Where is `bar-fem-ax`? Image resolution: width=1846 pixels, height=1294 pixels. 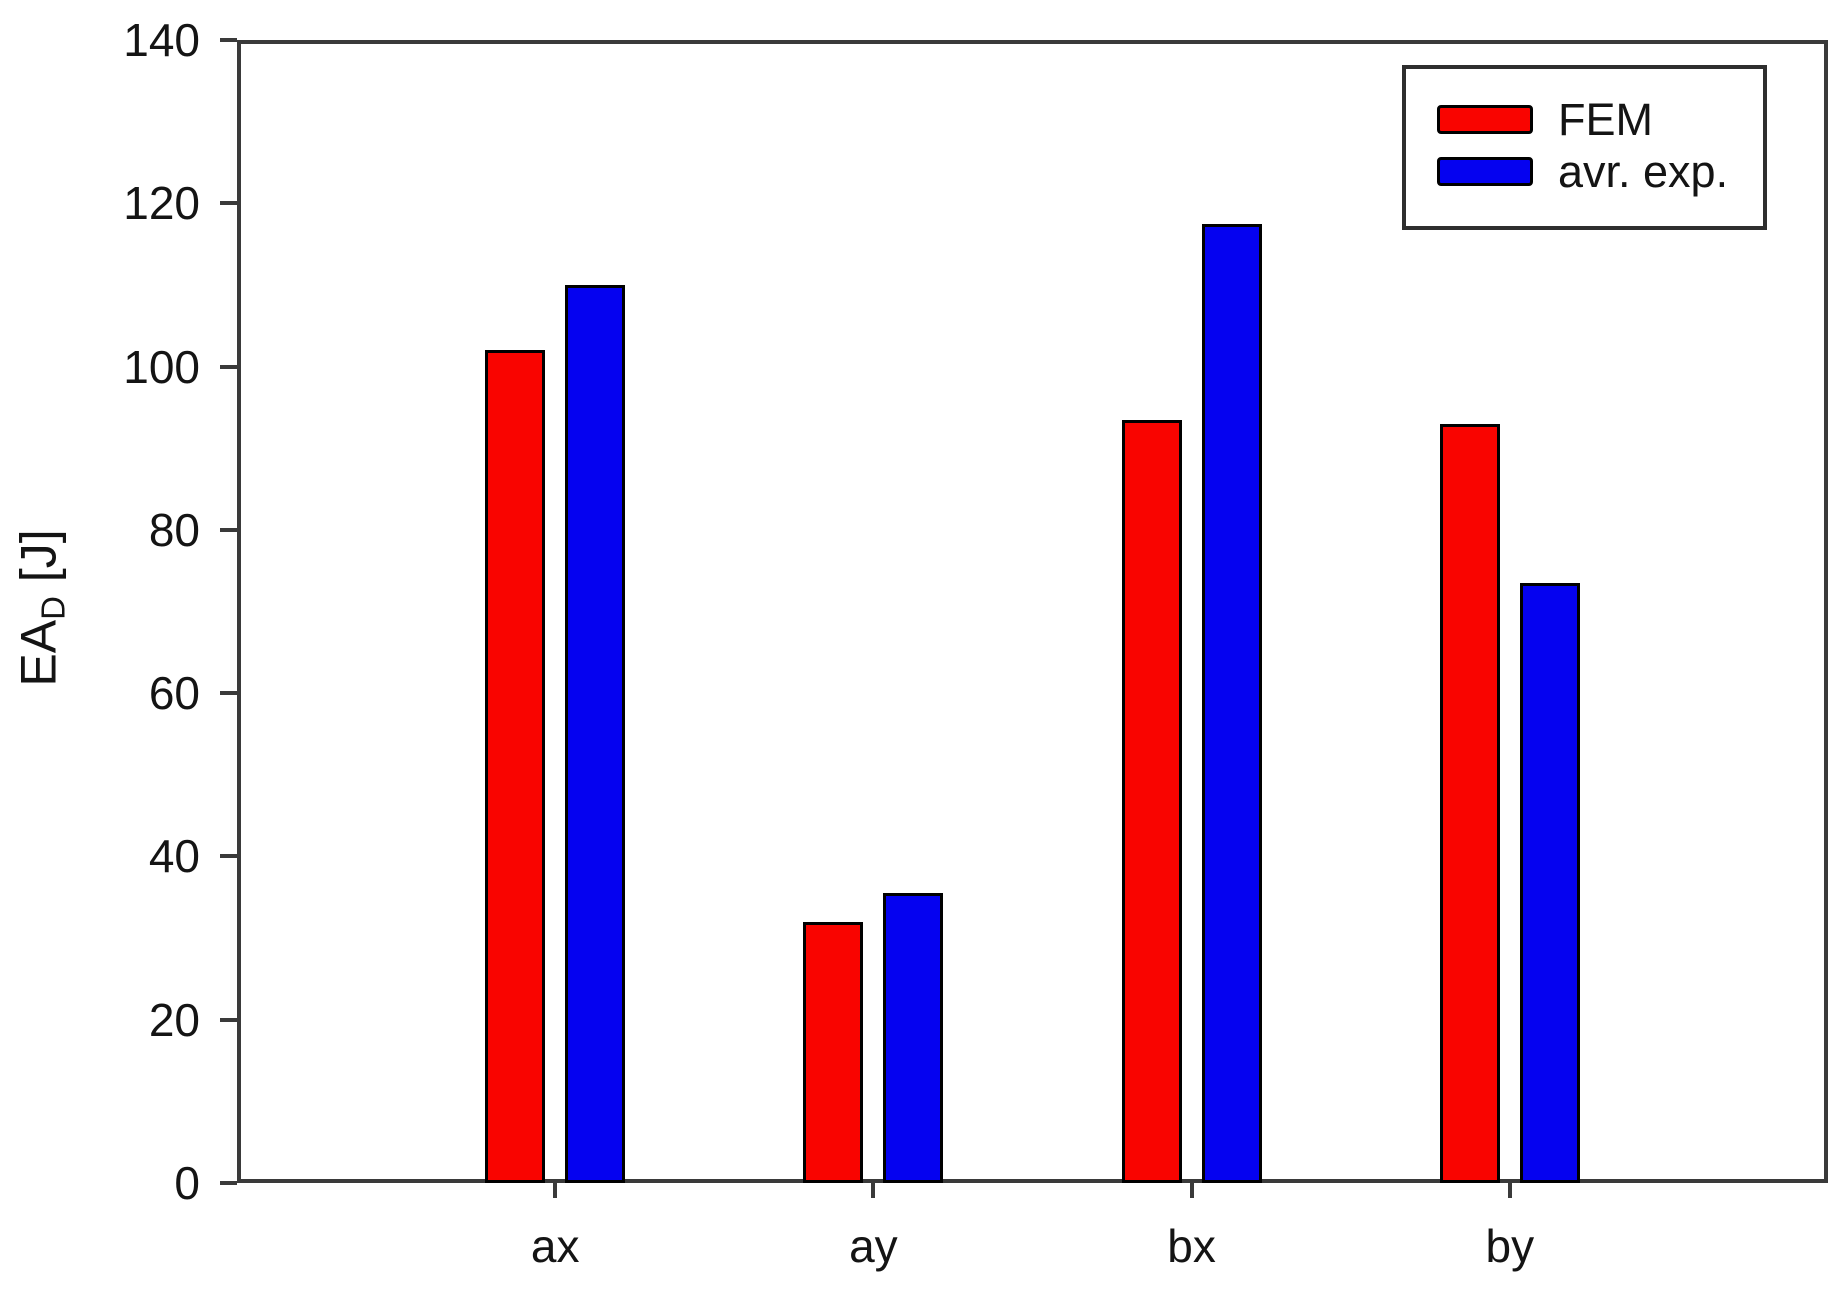 bar-fem-ax is located at coordinates (515, 766).